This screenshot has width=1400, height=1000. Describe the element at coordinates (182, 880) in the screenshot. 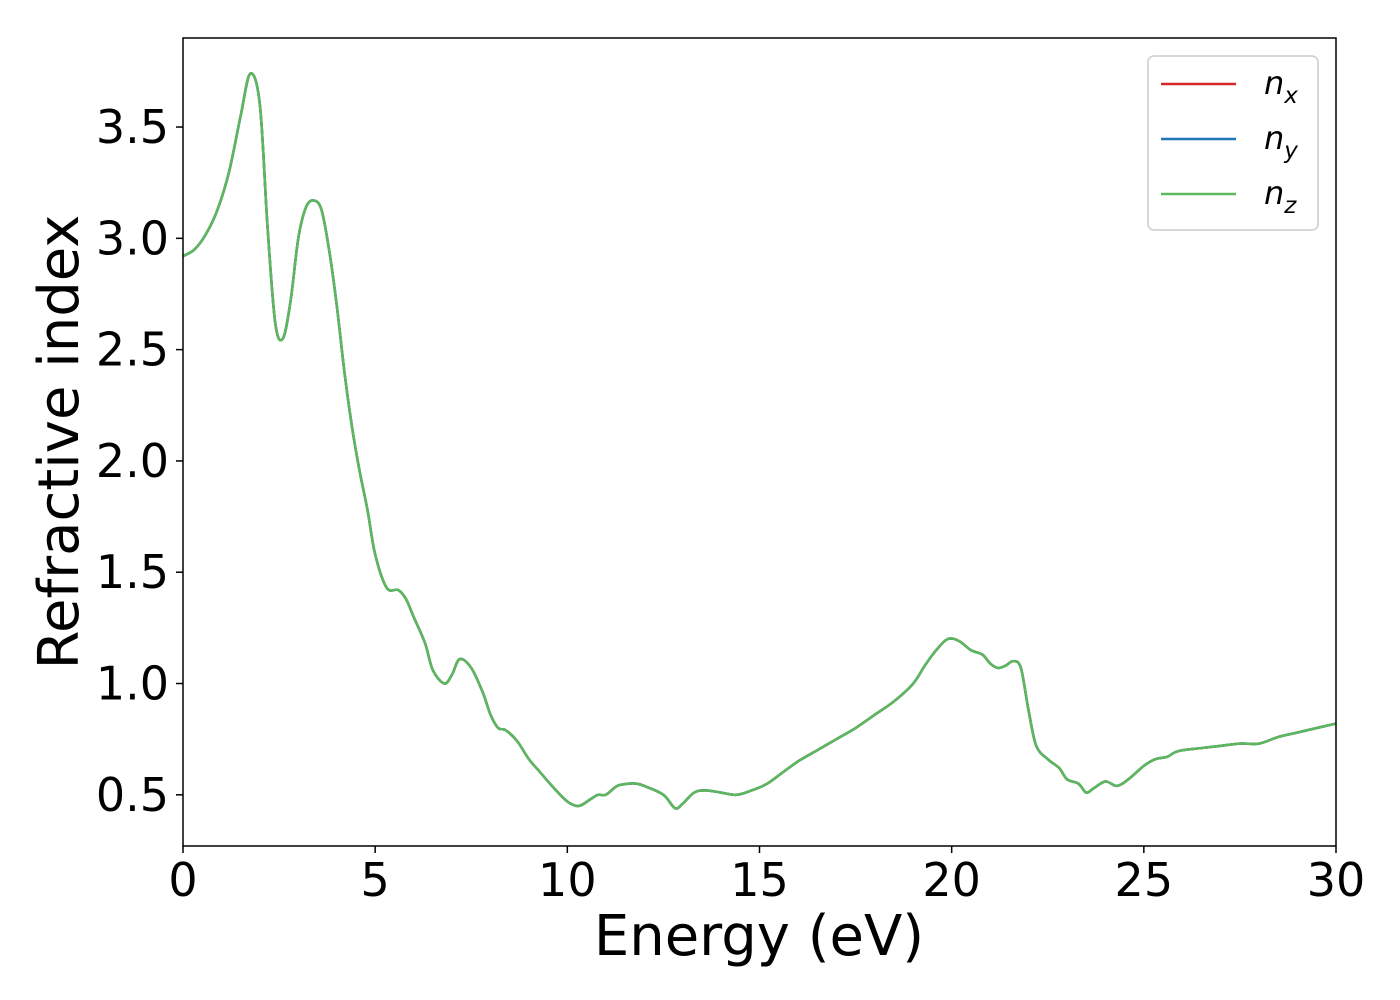

I see `x-tick-label: 0` at that location.